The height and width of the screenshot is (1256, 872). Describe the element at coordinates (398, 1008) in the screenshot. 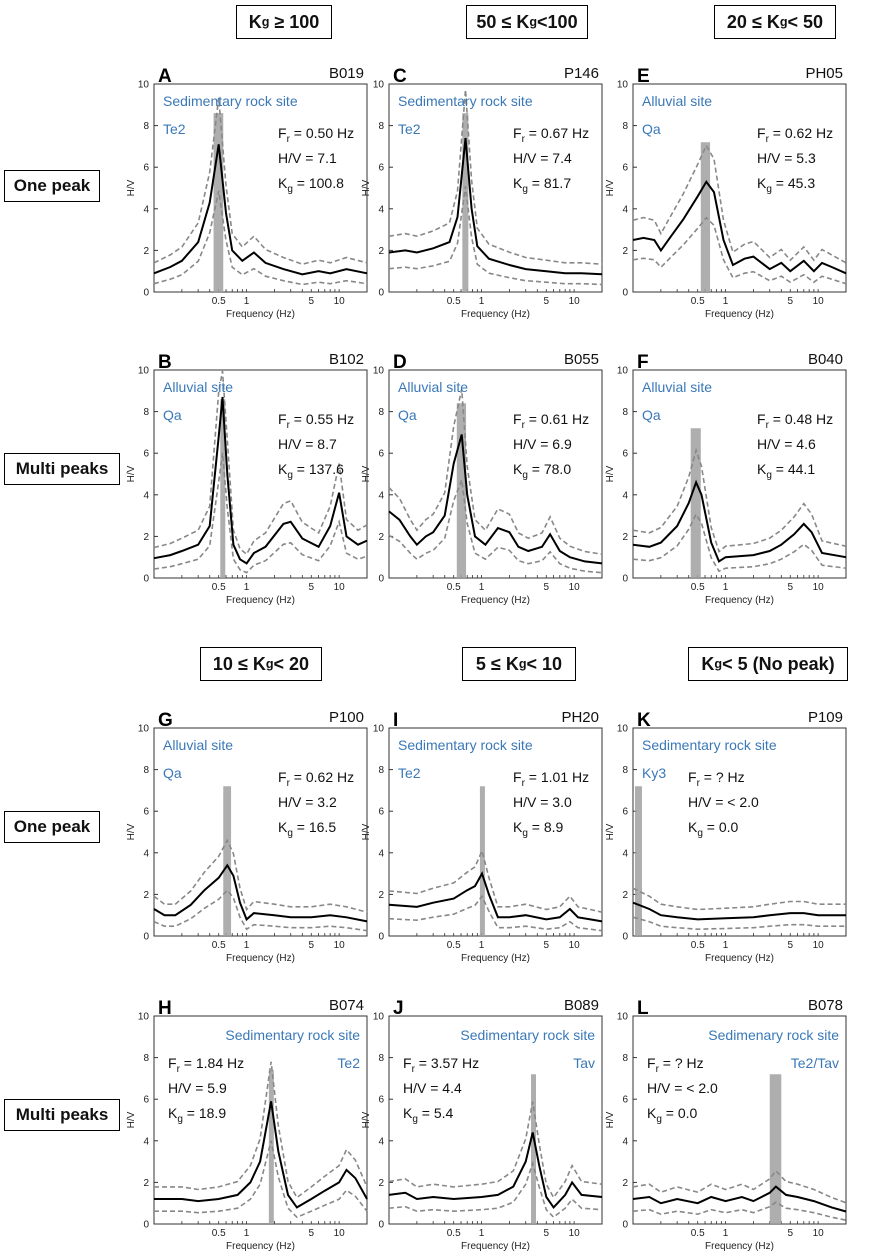

I see `panel-letter: J` at that location.